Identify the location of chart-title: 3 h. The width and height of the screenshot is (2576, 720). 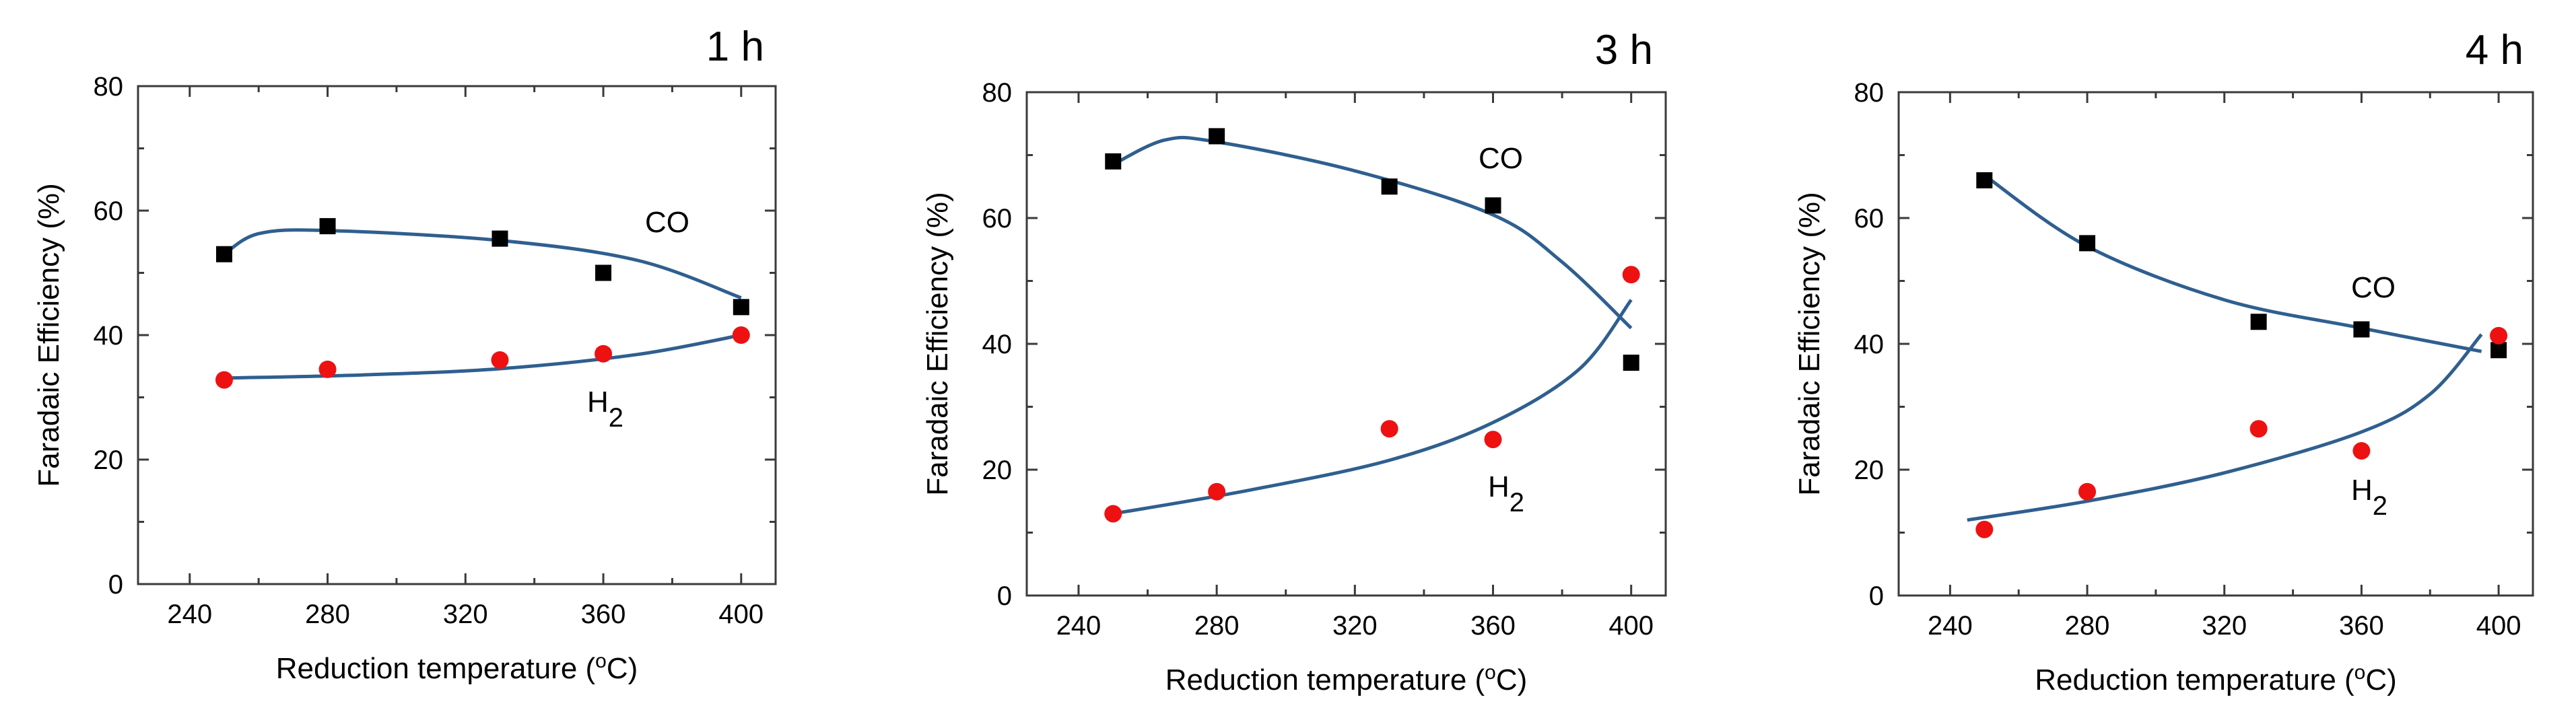
(1624, 50).